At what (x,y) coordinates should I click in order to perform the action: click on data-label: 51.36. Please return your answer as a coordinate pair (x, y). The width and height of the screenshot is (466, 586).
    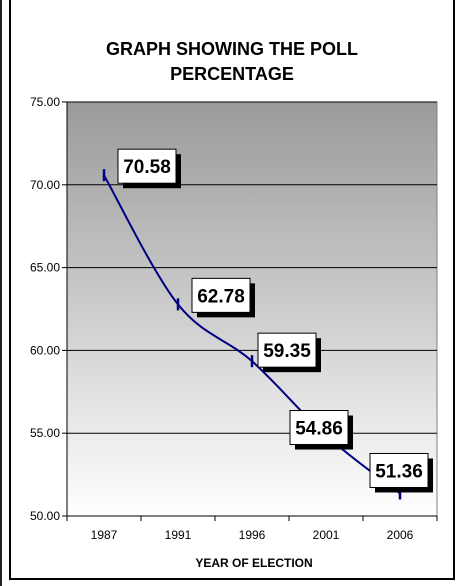
    Looking at the image, I should click on (401, 472).